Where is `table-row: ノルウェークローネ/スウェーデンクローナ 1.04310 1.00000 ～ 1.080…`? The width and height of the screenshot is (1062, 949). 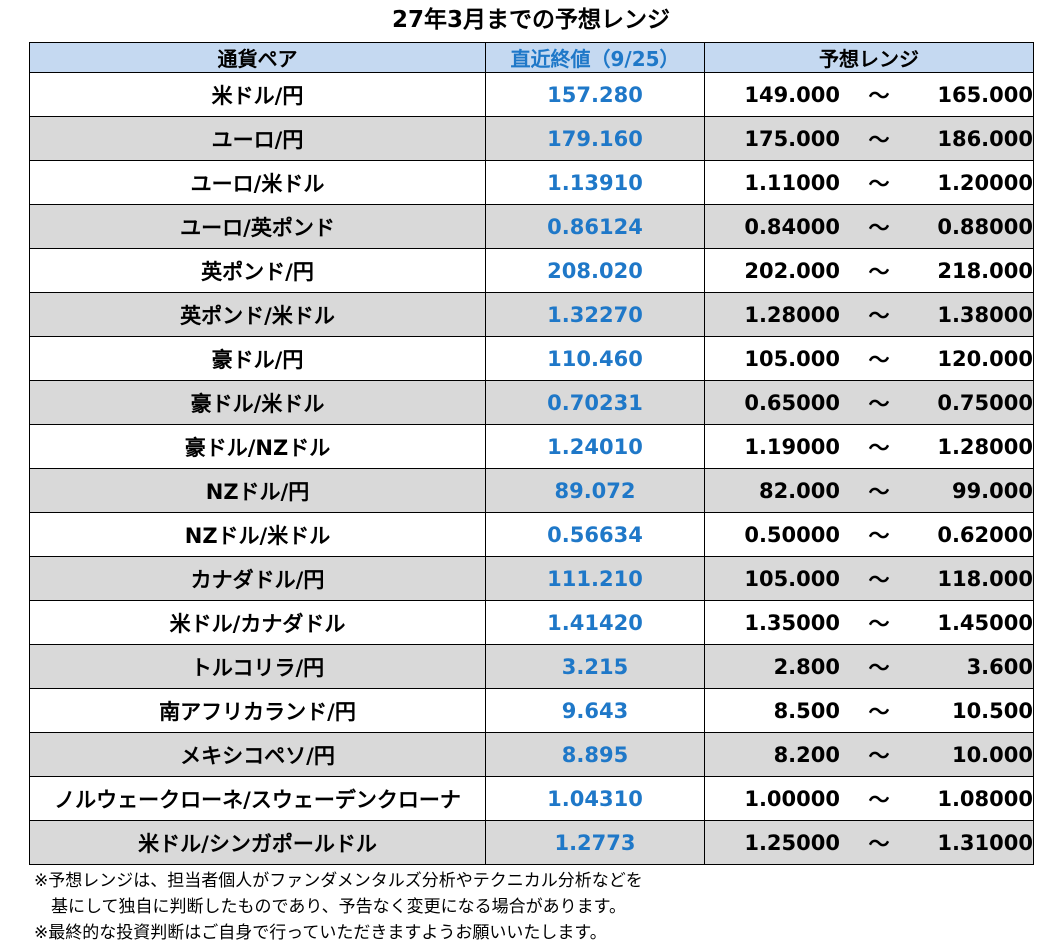
table-row: ノルウェークローネ/スウェーデンクローナ 1.04310 1.00000 ～ 1.080… is located at coordinates (531, 798).